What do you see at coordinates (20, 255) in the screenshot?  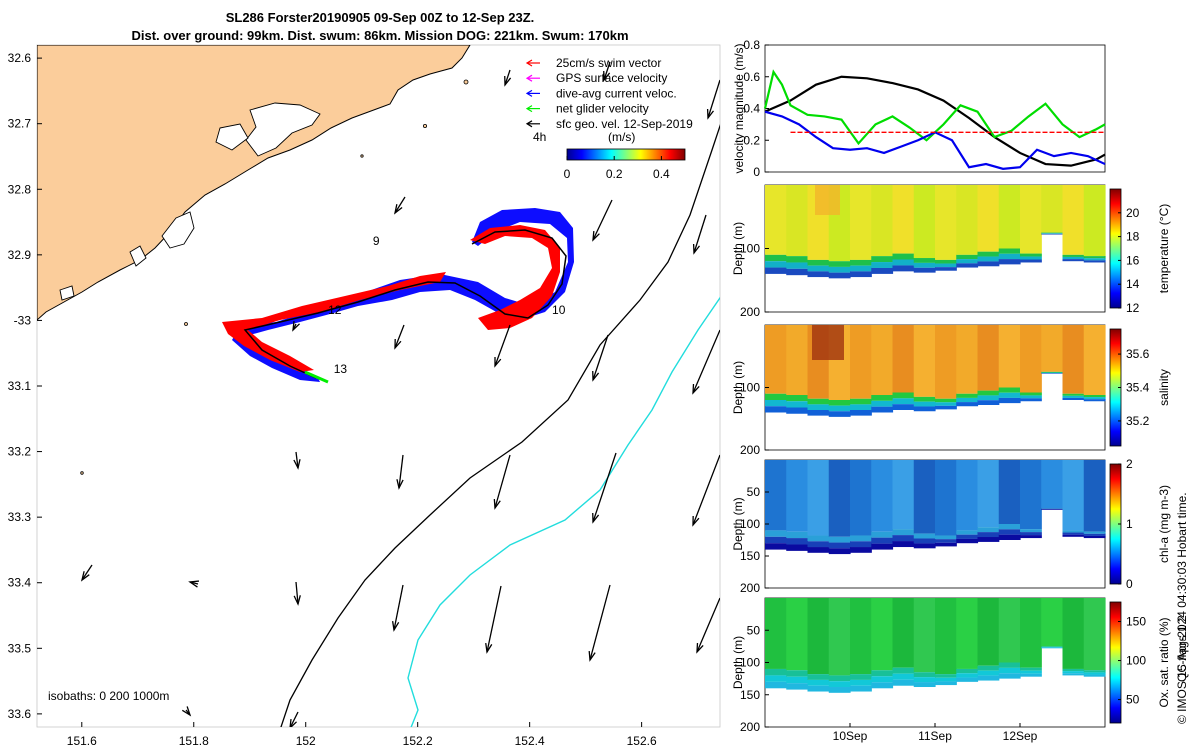 I see `map-ytick-label: 32.9` at bounding box center [20, 255].